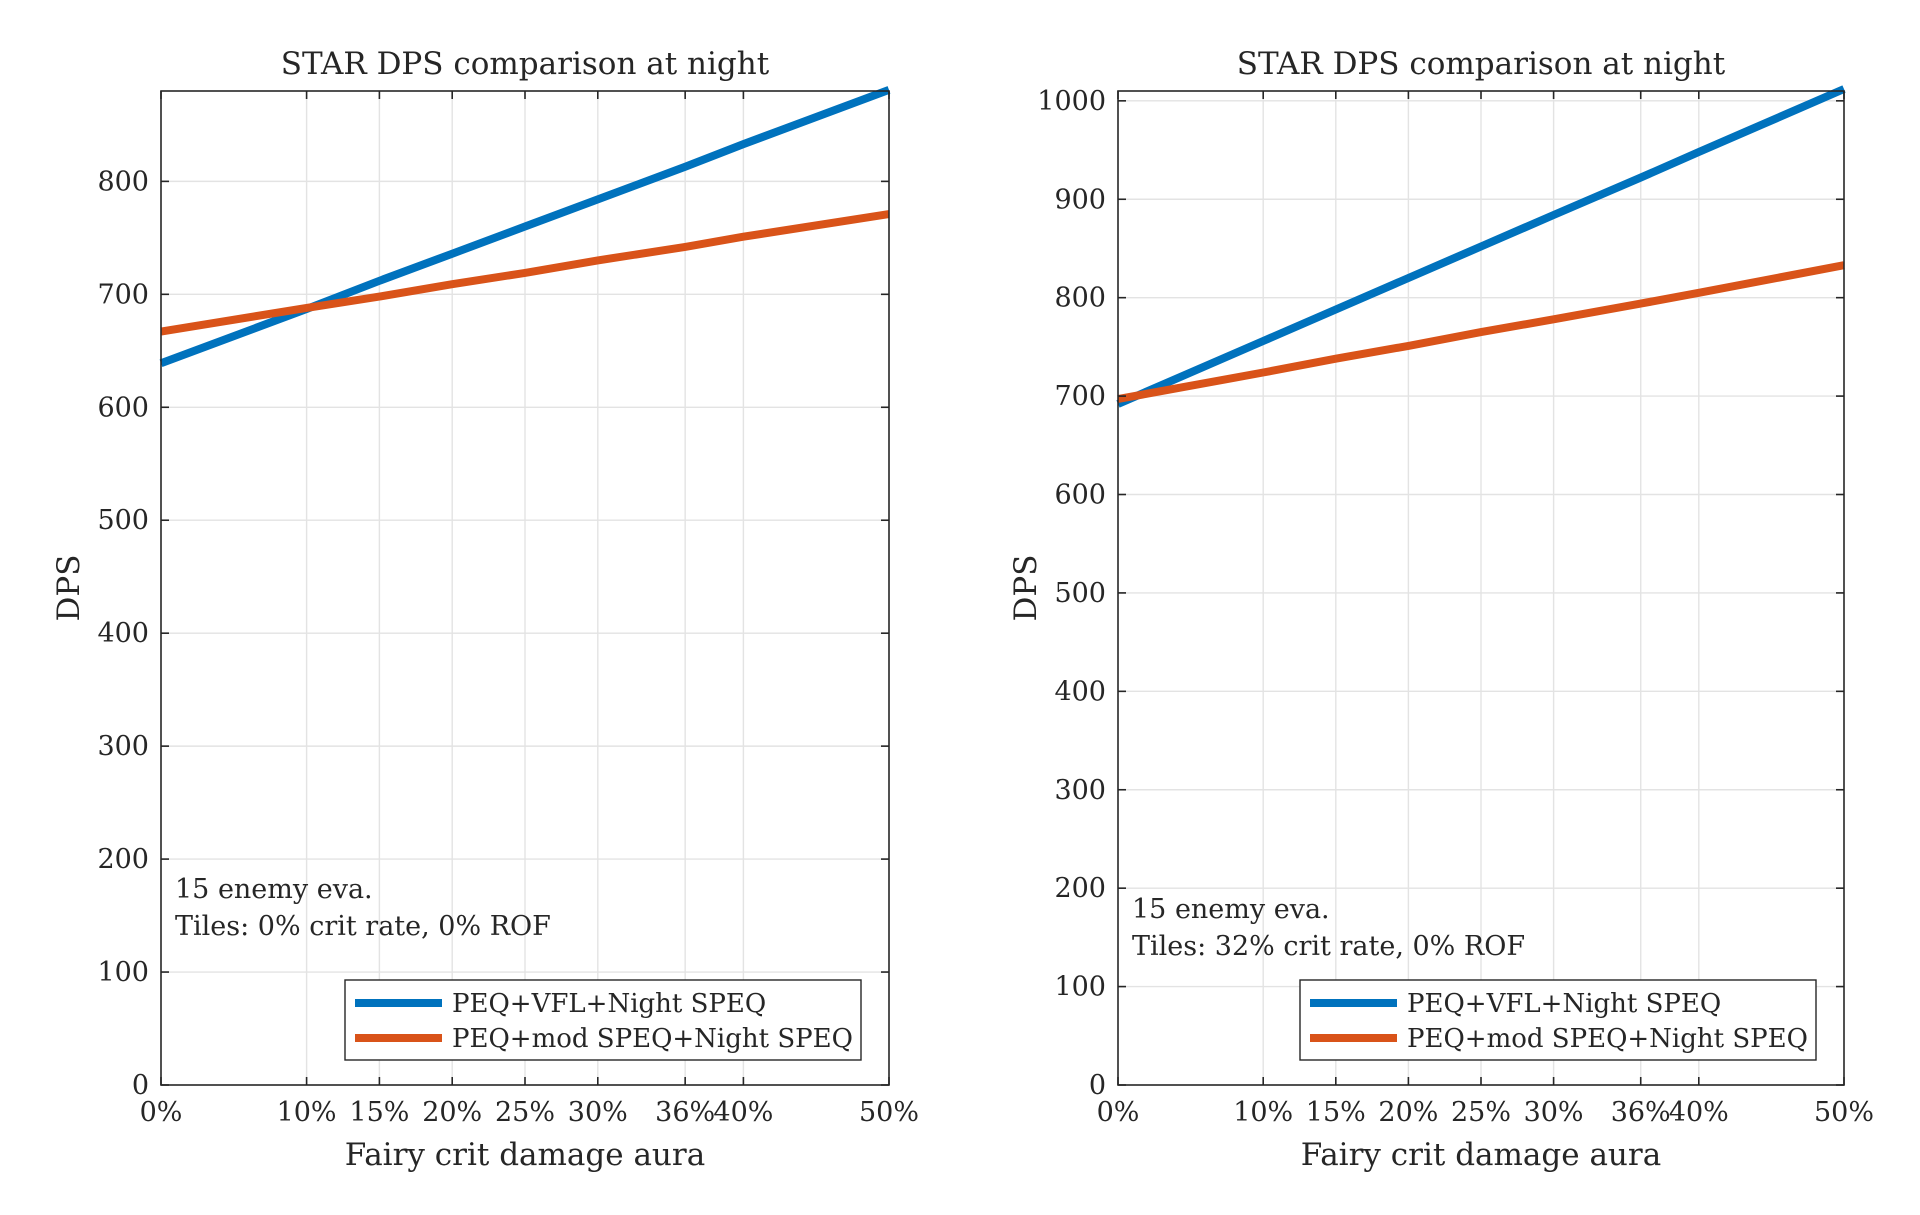 Image resolution: width=1920 pixels, height=1215 pixels. I want to click on y-tick-label: 900, so click(1080, 199).